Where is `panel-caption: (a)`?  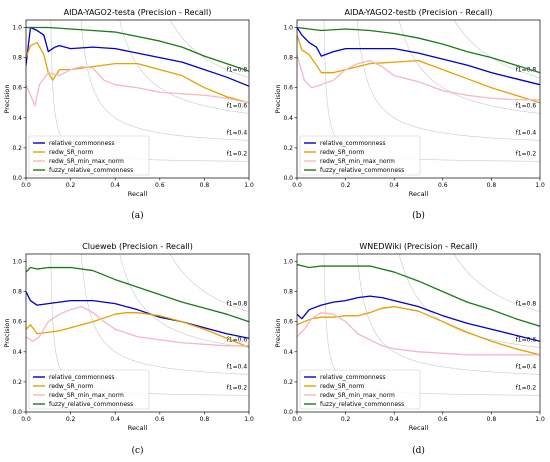
panel-caption: (a) is located at coordinates (137, 215).